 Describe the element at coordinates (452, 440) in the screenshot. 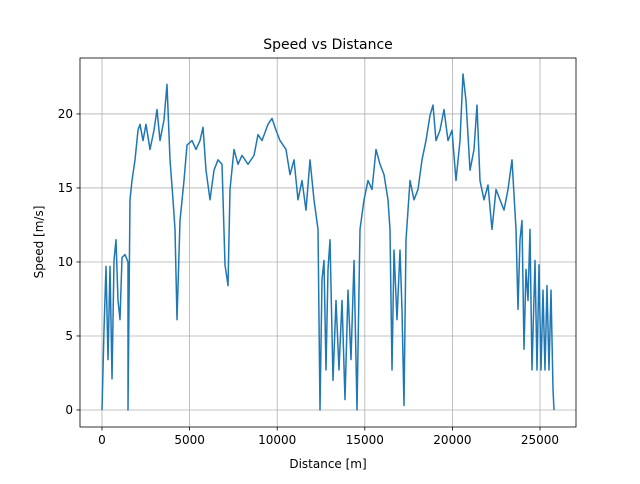

I see `x-tick-label: 20000` at that location.